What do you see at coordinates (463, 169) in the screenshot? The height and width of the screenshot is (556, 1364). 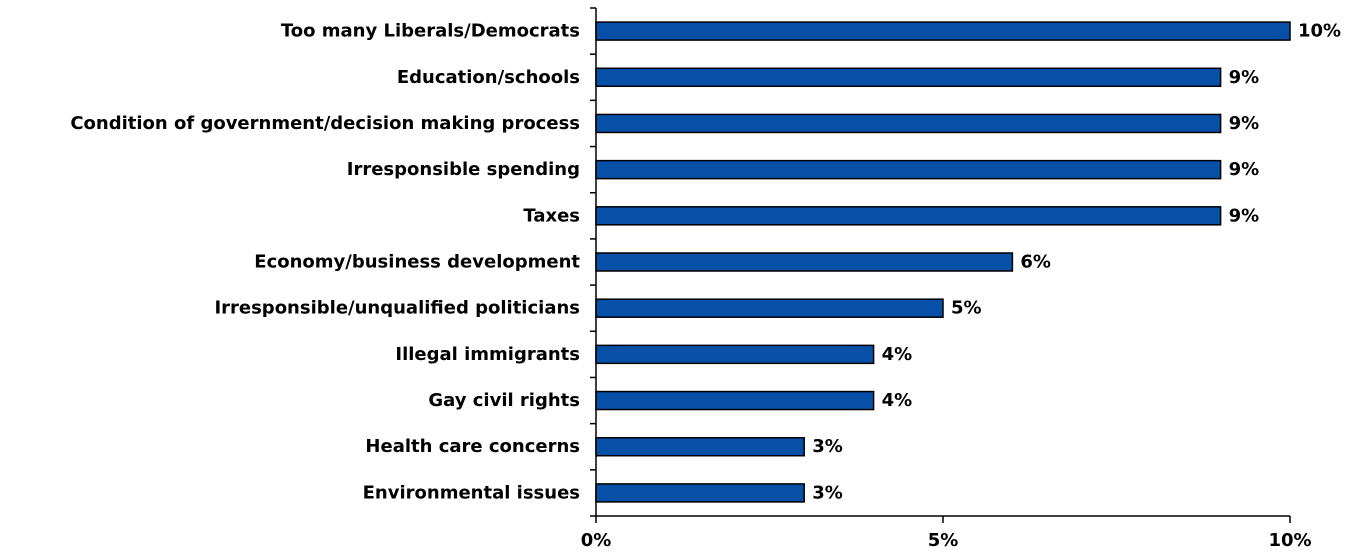 I see `category-label: Irresponsible spending` at bounding box center [463, 169].